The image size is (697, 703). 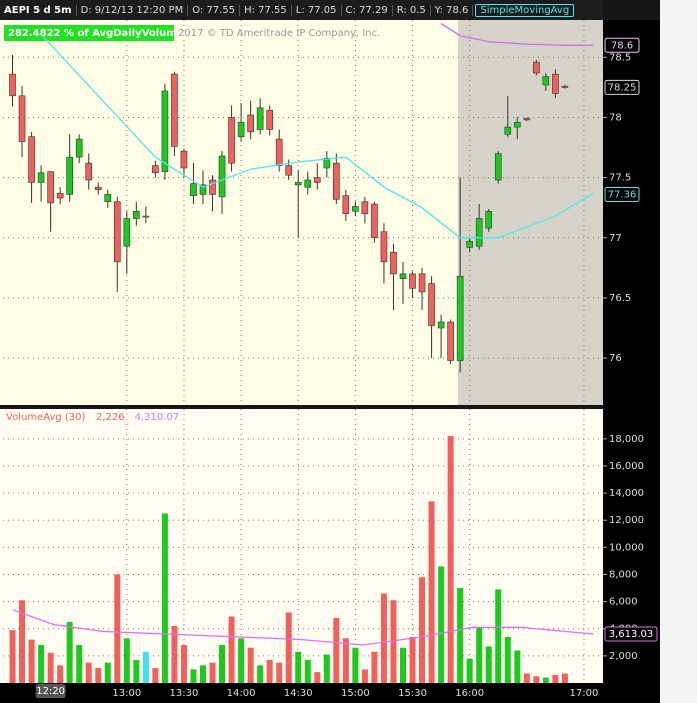 What do you see at coordinates (584, 693) in the screenshot?
I see `x-tick-label: 17:00` at bounding box center [584, 693].